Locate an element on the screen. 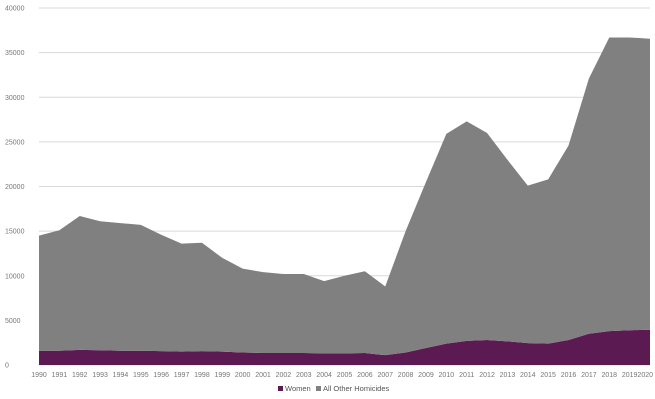  y-tick-label-20000: 20000 is located at coordinates (15, 187).